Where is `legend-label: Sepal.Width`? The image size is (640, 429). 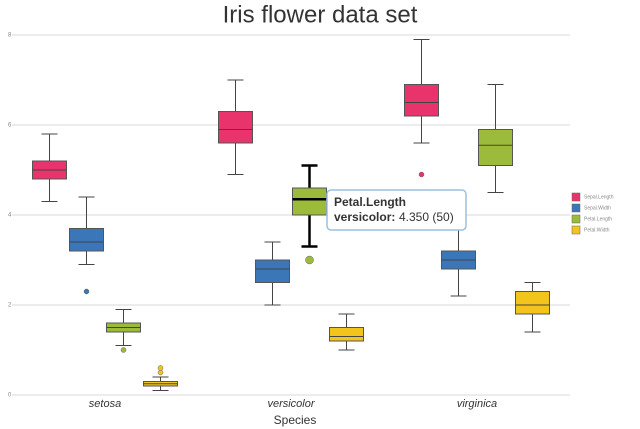 legend-label: Sepal.Width is located at coordinates (597, 208).